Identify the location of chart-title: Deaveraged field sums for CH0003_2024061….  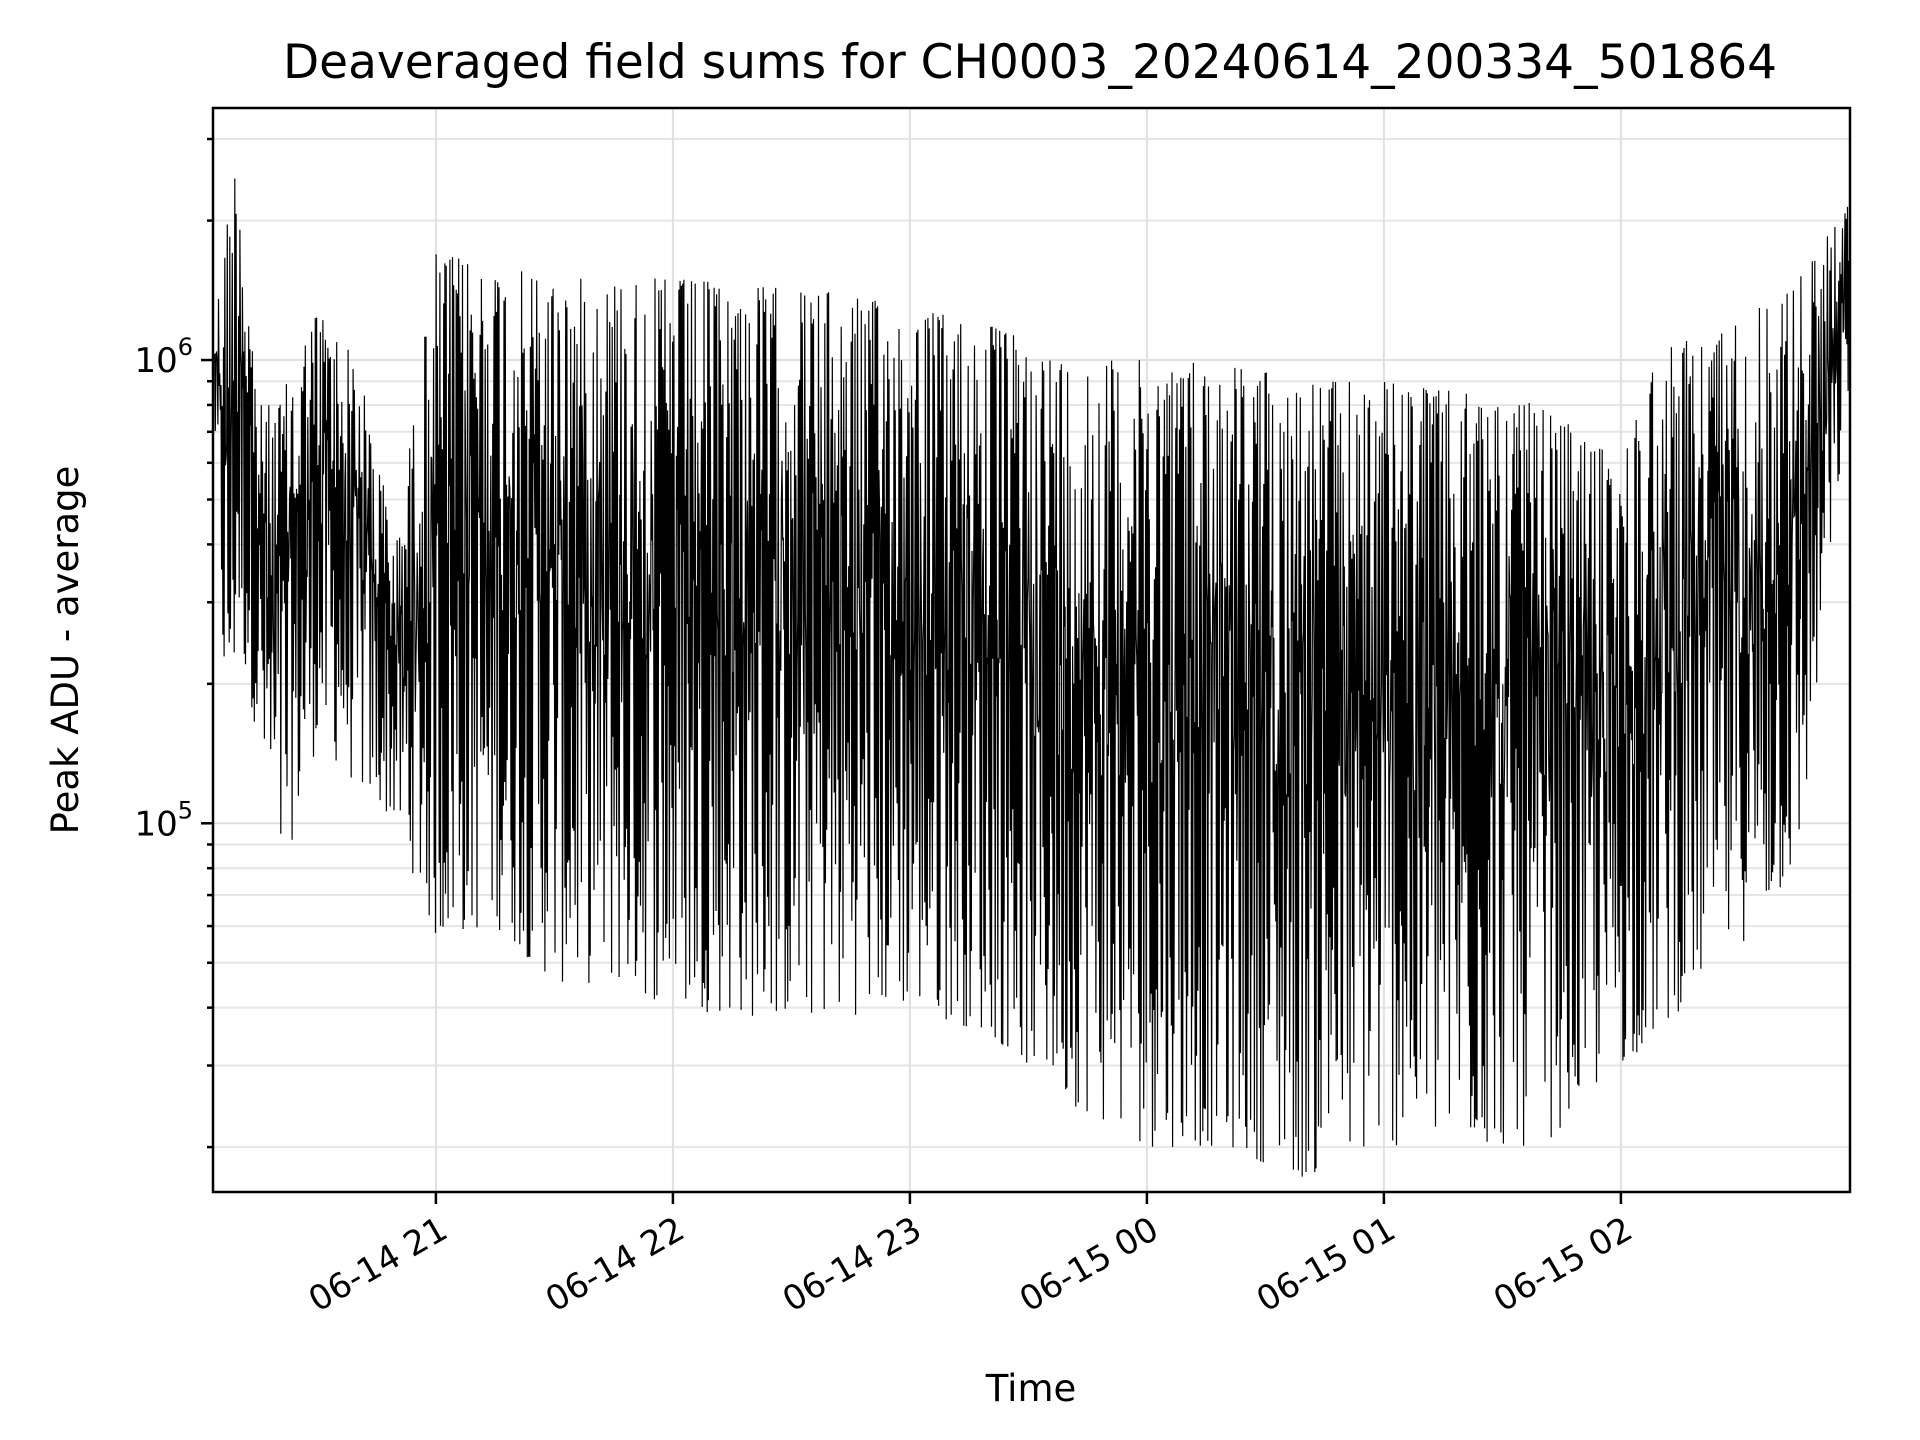
(1030, 62).